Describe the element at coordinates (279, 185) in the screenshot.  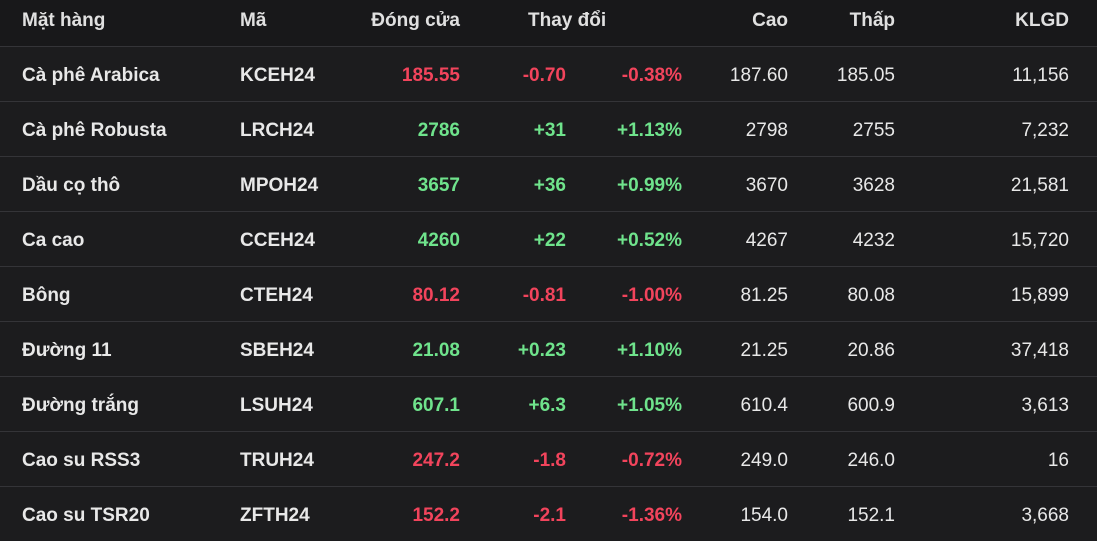
I see `symbol: MPOH24` at that location.